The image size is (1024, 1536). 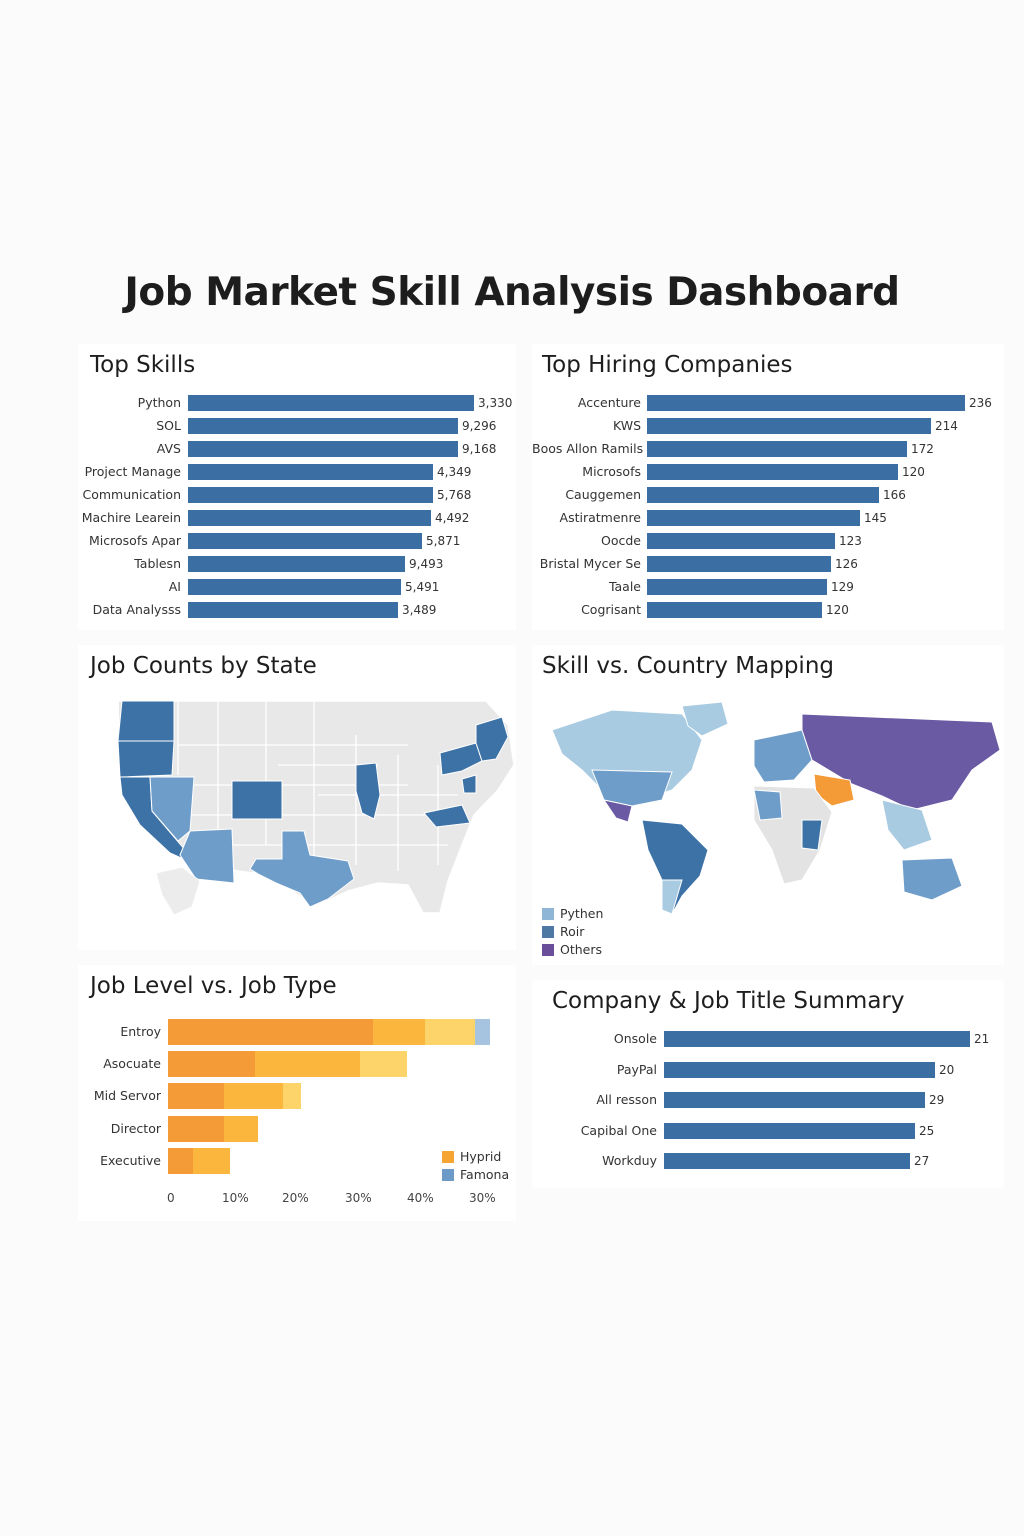 What do you see at coordinates (611, 471) in the screenshot?
I see `bar-category-label: Microsofs` at bounding box center [611, 471].